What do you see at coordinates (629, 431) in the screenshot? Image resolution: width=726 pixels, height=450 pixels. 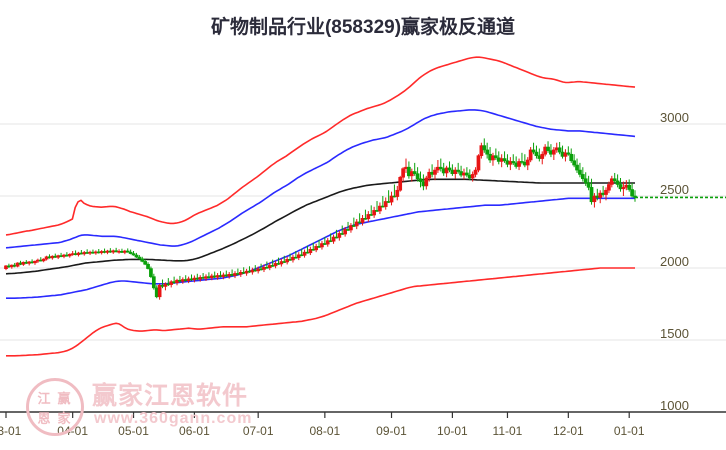 I see `x-axis-tick-label: 01-01` at bounding box center [629, 431].